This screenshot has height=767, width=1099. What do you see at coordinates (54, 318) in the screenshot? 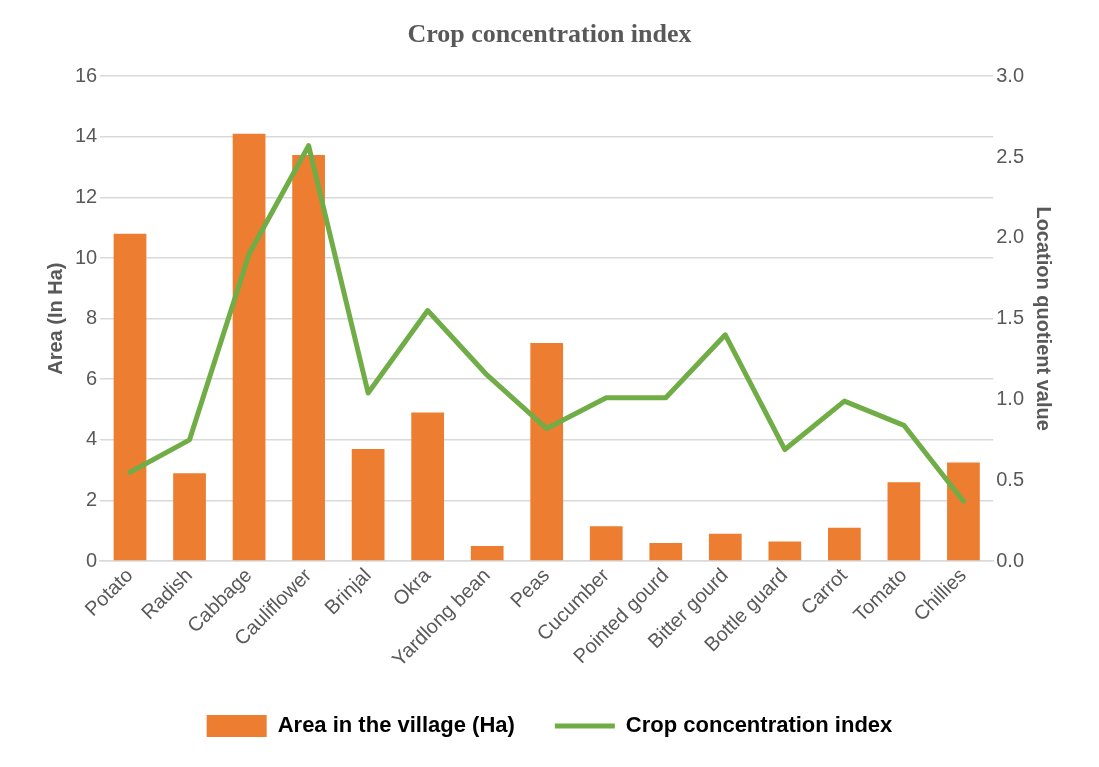
I see `y-axis-title: Area (In Ha)` at bounding box center [54, 318].